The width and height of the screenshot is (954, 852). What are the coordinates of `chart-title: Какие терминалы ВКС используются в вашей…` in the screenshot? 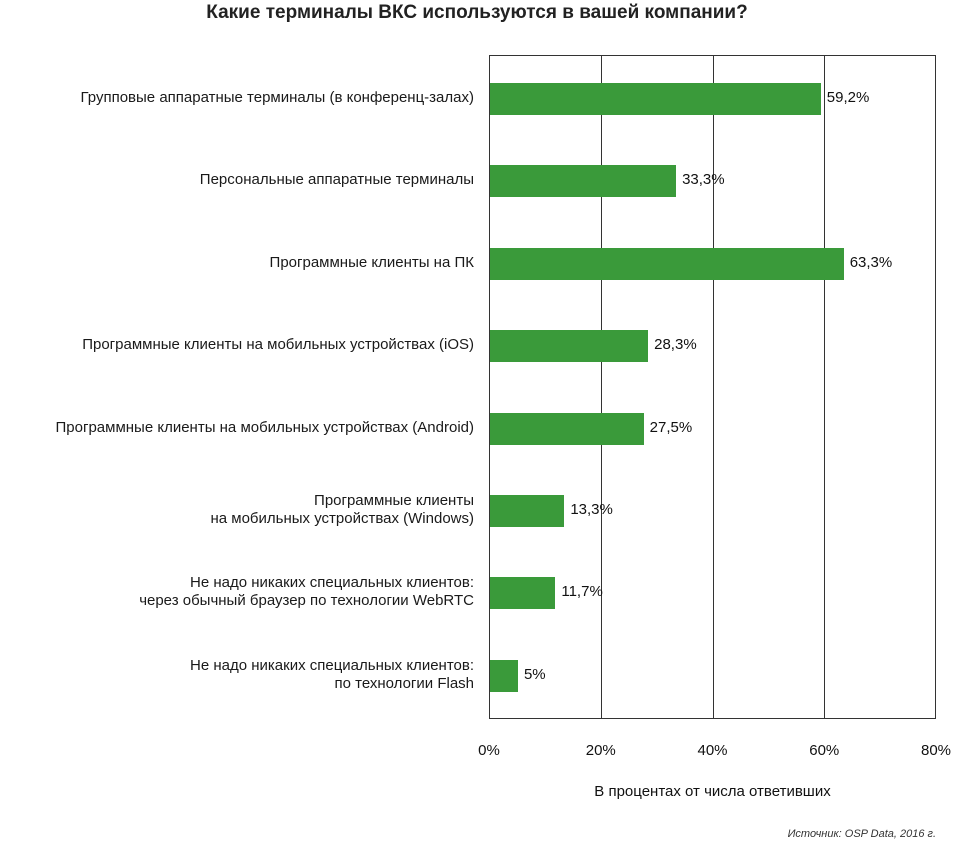 It's located at (477, 12).